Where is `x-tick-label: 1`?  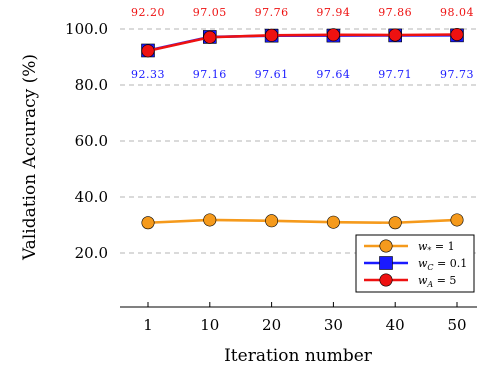 x-tick-label: 1 is located at coordinates (148, 325).